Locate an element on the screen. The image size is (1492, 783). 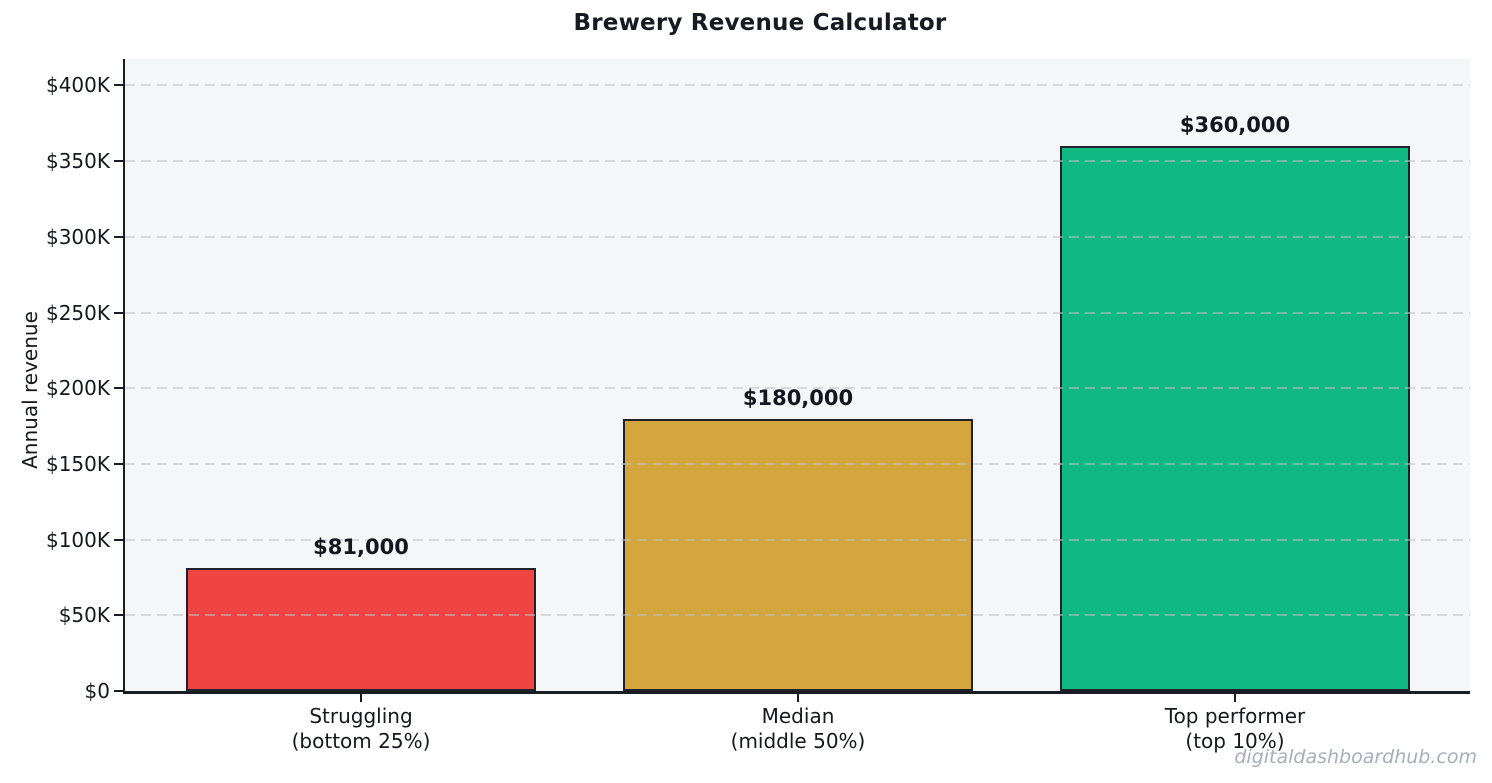
chart-title: Brewery Revenue Calculator is located at coordinates (760, 23).